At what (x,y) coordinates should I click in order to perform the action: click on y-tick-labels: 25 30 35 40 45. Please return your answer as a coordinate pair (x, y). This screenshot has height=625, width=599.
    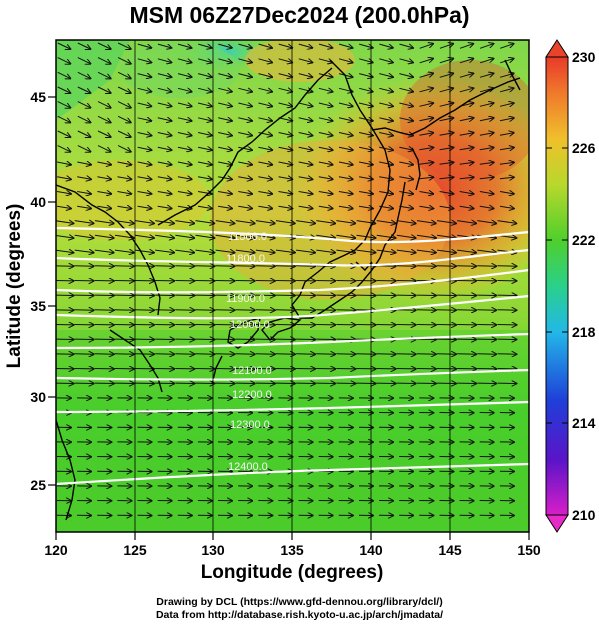
    Looking at the image, I should click on (38, 291).